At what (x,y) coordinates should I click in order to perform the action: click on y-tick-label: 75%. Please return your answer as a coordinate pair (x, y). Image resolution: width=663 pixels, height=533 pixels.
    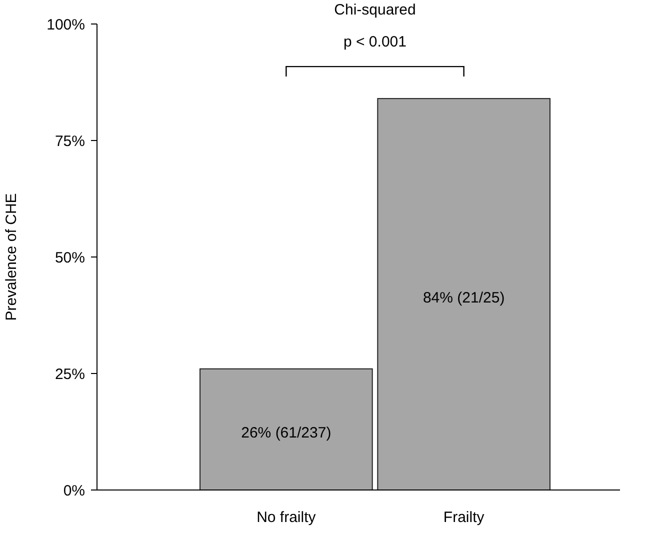
    Looking at the image, I should click on (69, 141).